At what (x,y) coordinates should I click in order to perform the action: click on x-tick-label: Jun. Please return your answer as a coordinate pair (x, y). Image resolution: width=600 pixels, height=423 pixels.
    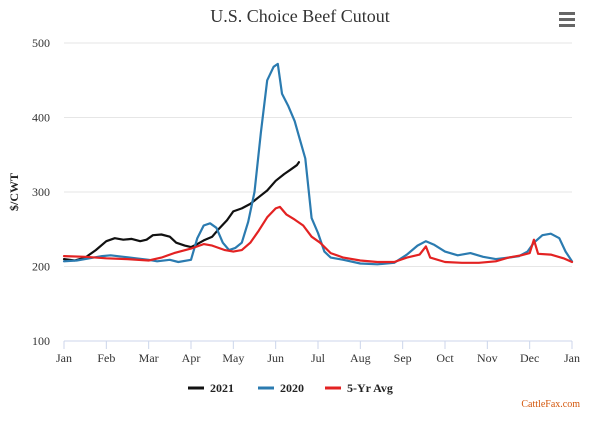
    Looking at the image, I should click on (275, 358).